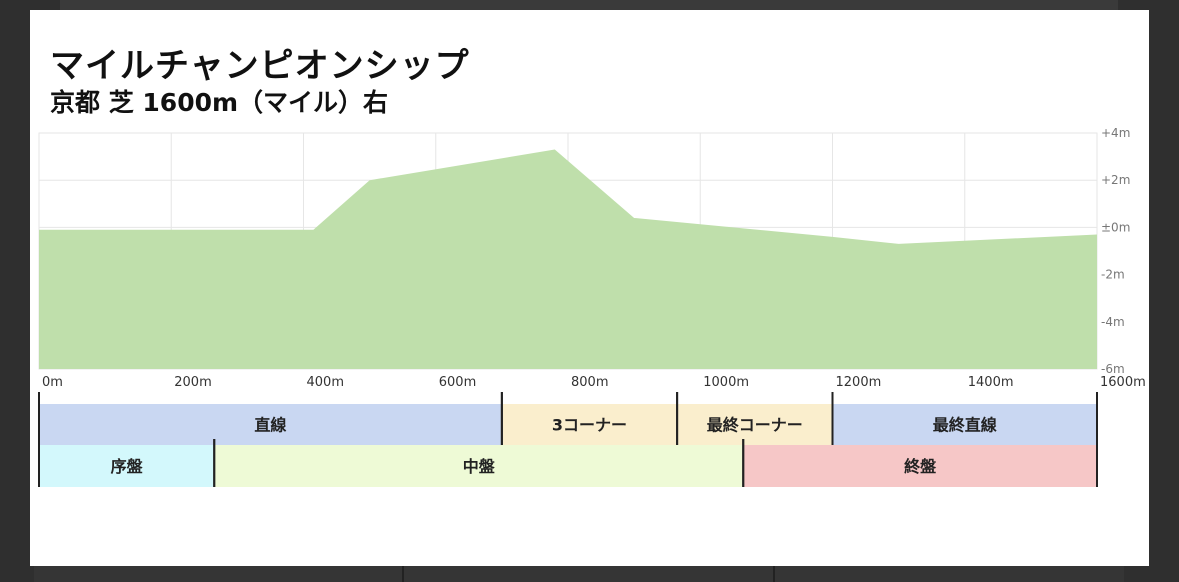 The width and height of the screenshot is (1179, 582). Describe the element at coordinates (991, 382) in the screenshot. I see `x-tick-label: 1400m` at that location.